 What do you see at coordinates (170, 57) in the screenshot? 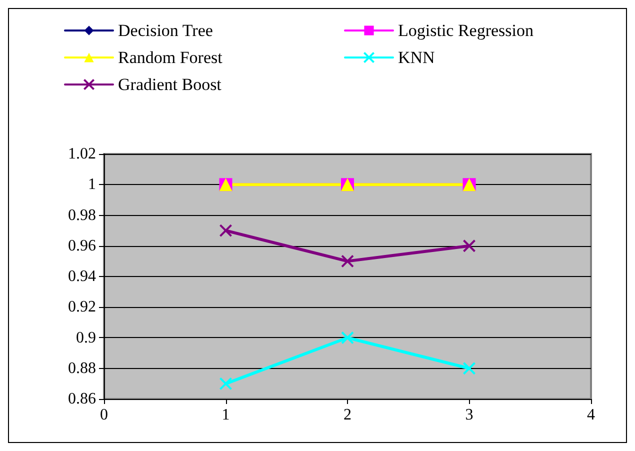
I see `legend-label: Random Forest` at bounding box center [170, 57].